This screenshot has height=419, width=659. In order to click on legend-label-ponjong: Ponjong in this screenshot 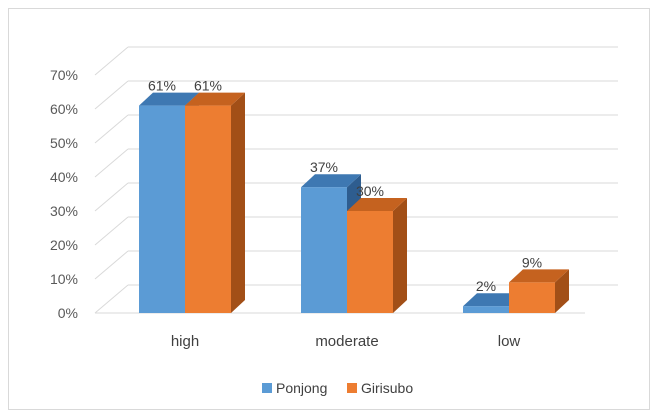, I will do `click(301, 388)`.